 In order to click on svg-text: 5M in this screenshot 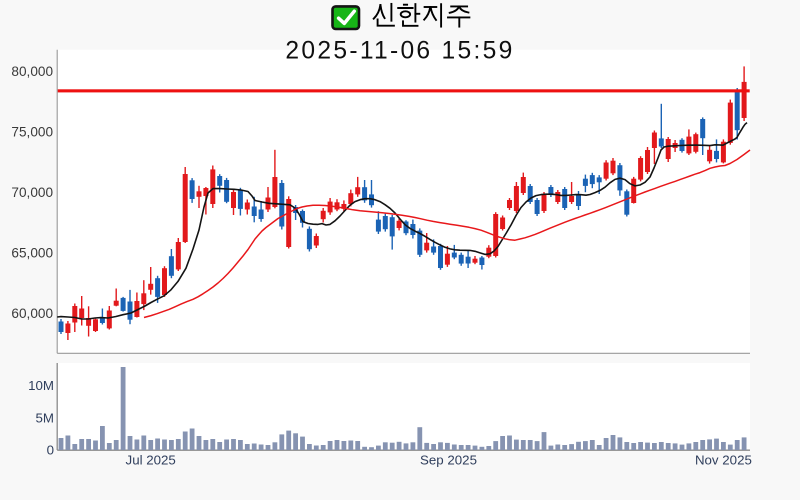, I will do `click(45, 417)`.